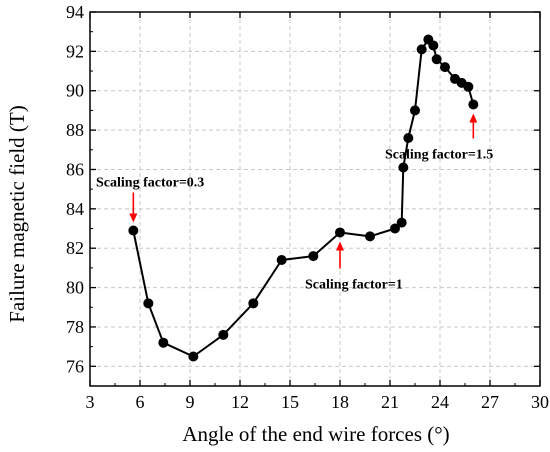 This screenshot has height=452, width=550. What do you see at coordinates (75, 12) in the screenshot?
I see `y-tick-label: 94` at bounding box center [75, 12].